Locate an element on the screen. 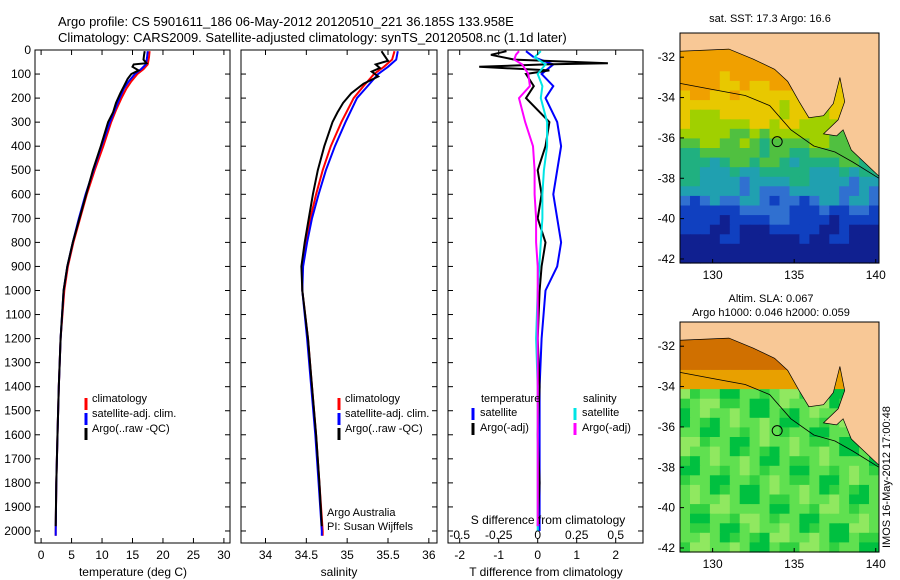 This screenshot has height=580, width=900. x-tick-label: 10 is located at coordinates (102, 555).